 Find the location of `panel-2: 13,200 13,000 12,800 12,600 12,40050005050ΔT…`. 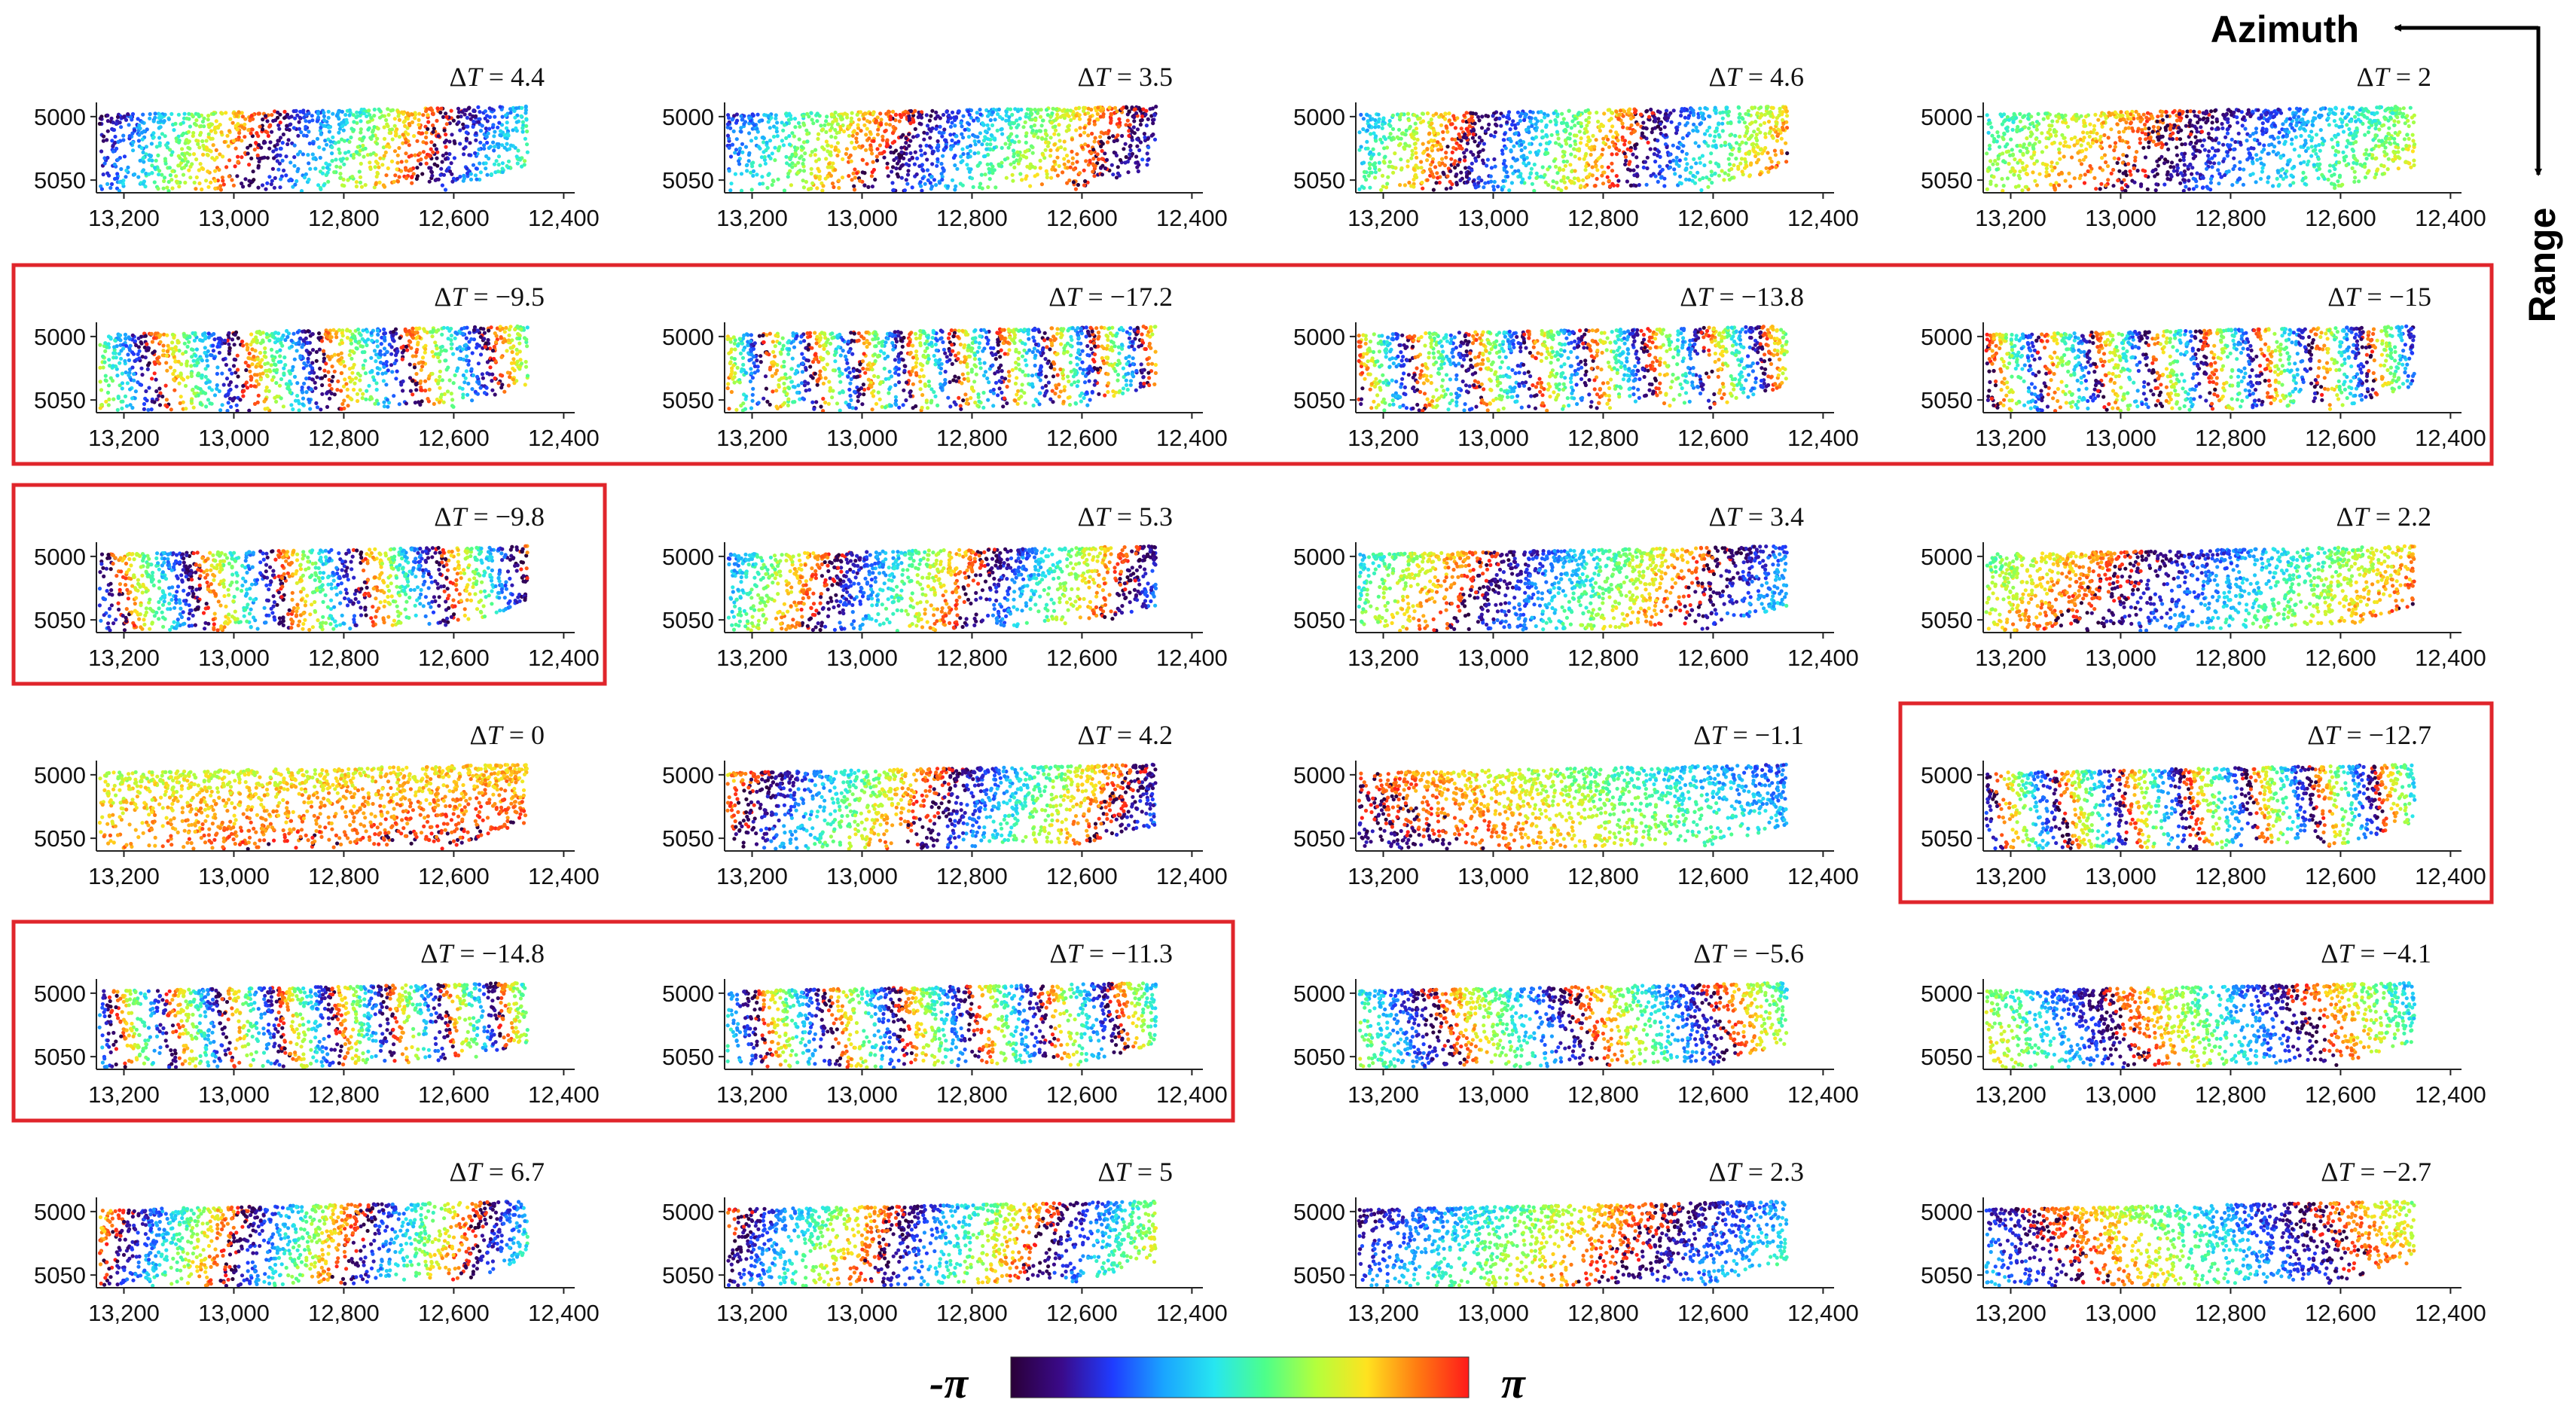

panel-2: 13,200 13,000 12,800 12,600 12,40050005050ΔT… is located at coordinates (945, 146).